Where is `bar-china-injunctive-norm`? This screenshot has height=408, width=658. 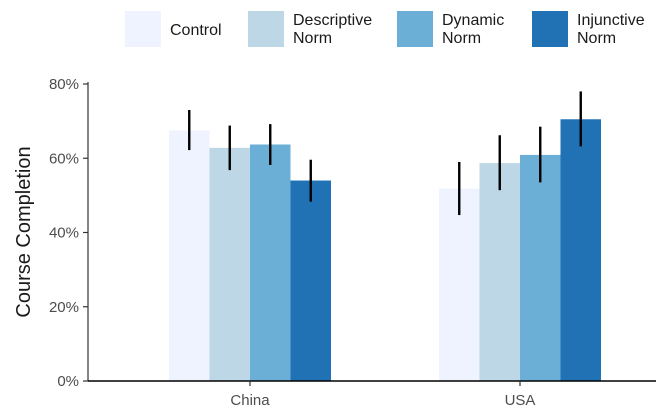
bar-china-injunctive-norm is located at coordinates (310, 280).